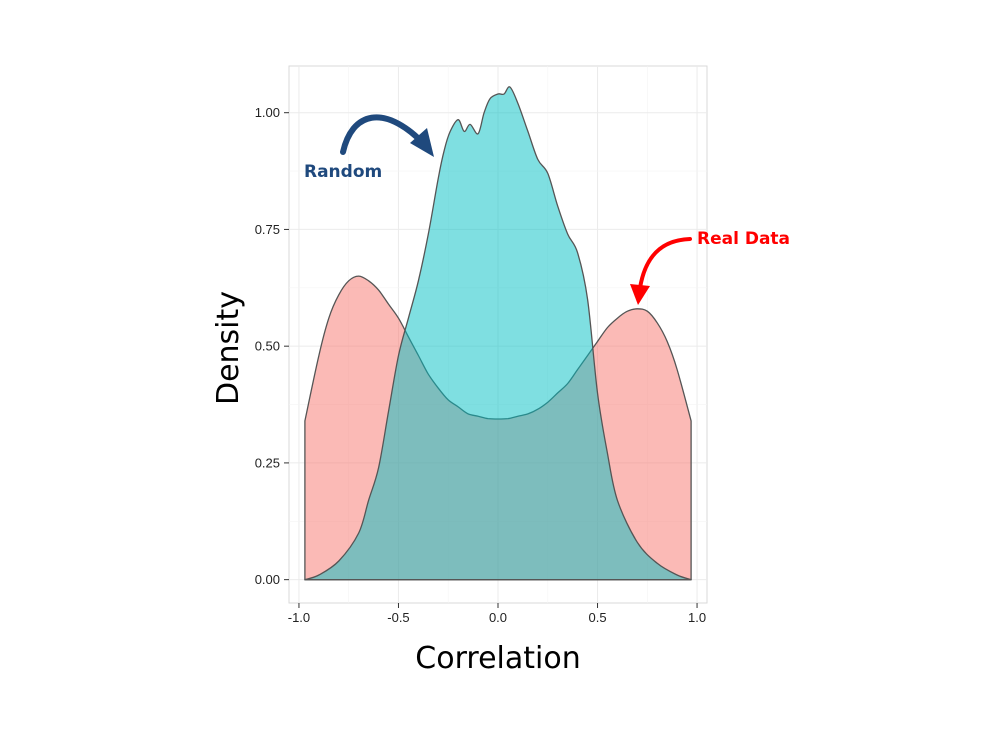 This screenshot has height=750, width=1000. I want to click on random-label: Random, so click(343, 172).